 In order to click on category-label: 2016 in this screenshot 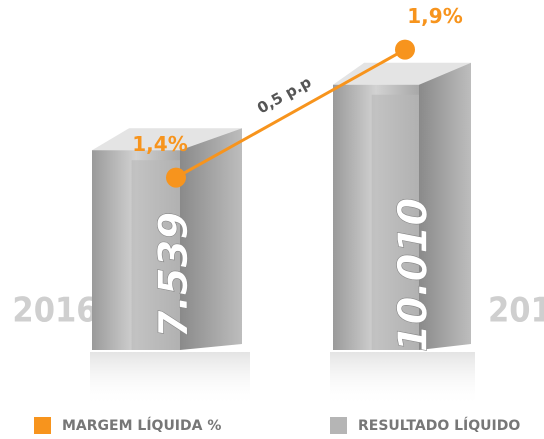, I will do `click(54, 311)`.